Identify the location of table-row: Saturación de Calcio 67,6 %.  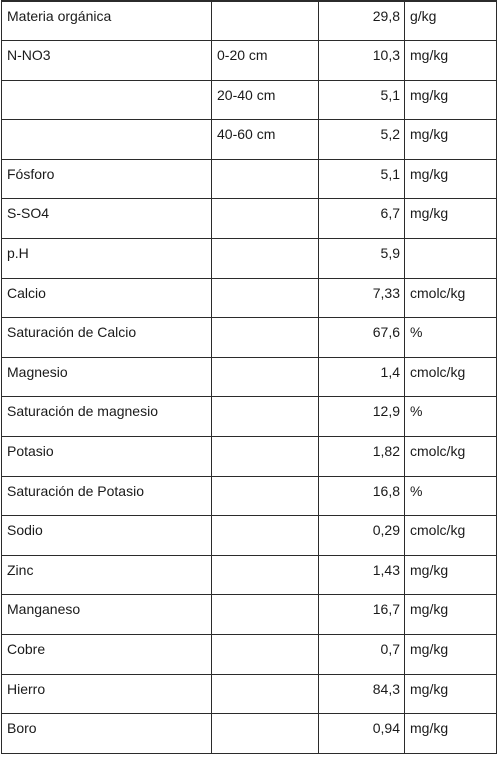
(249, 337).